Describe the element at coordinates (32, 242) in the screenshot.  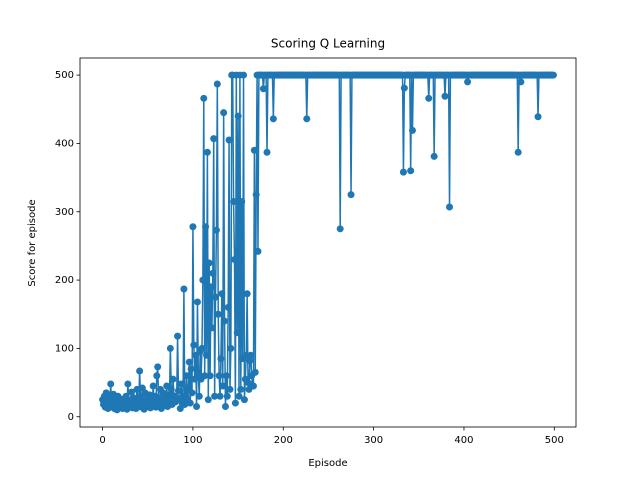
I see `y-axis-label: Score for episode` at that location.